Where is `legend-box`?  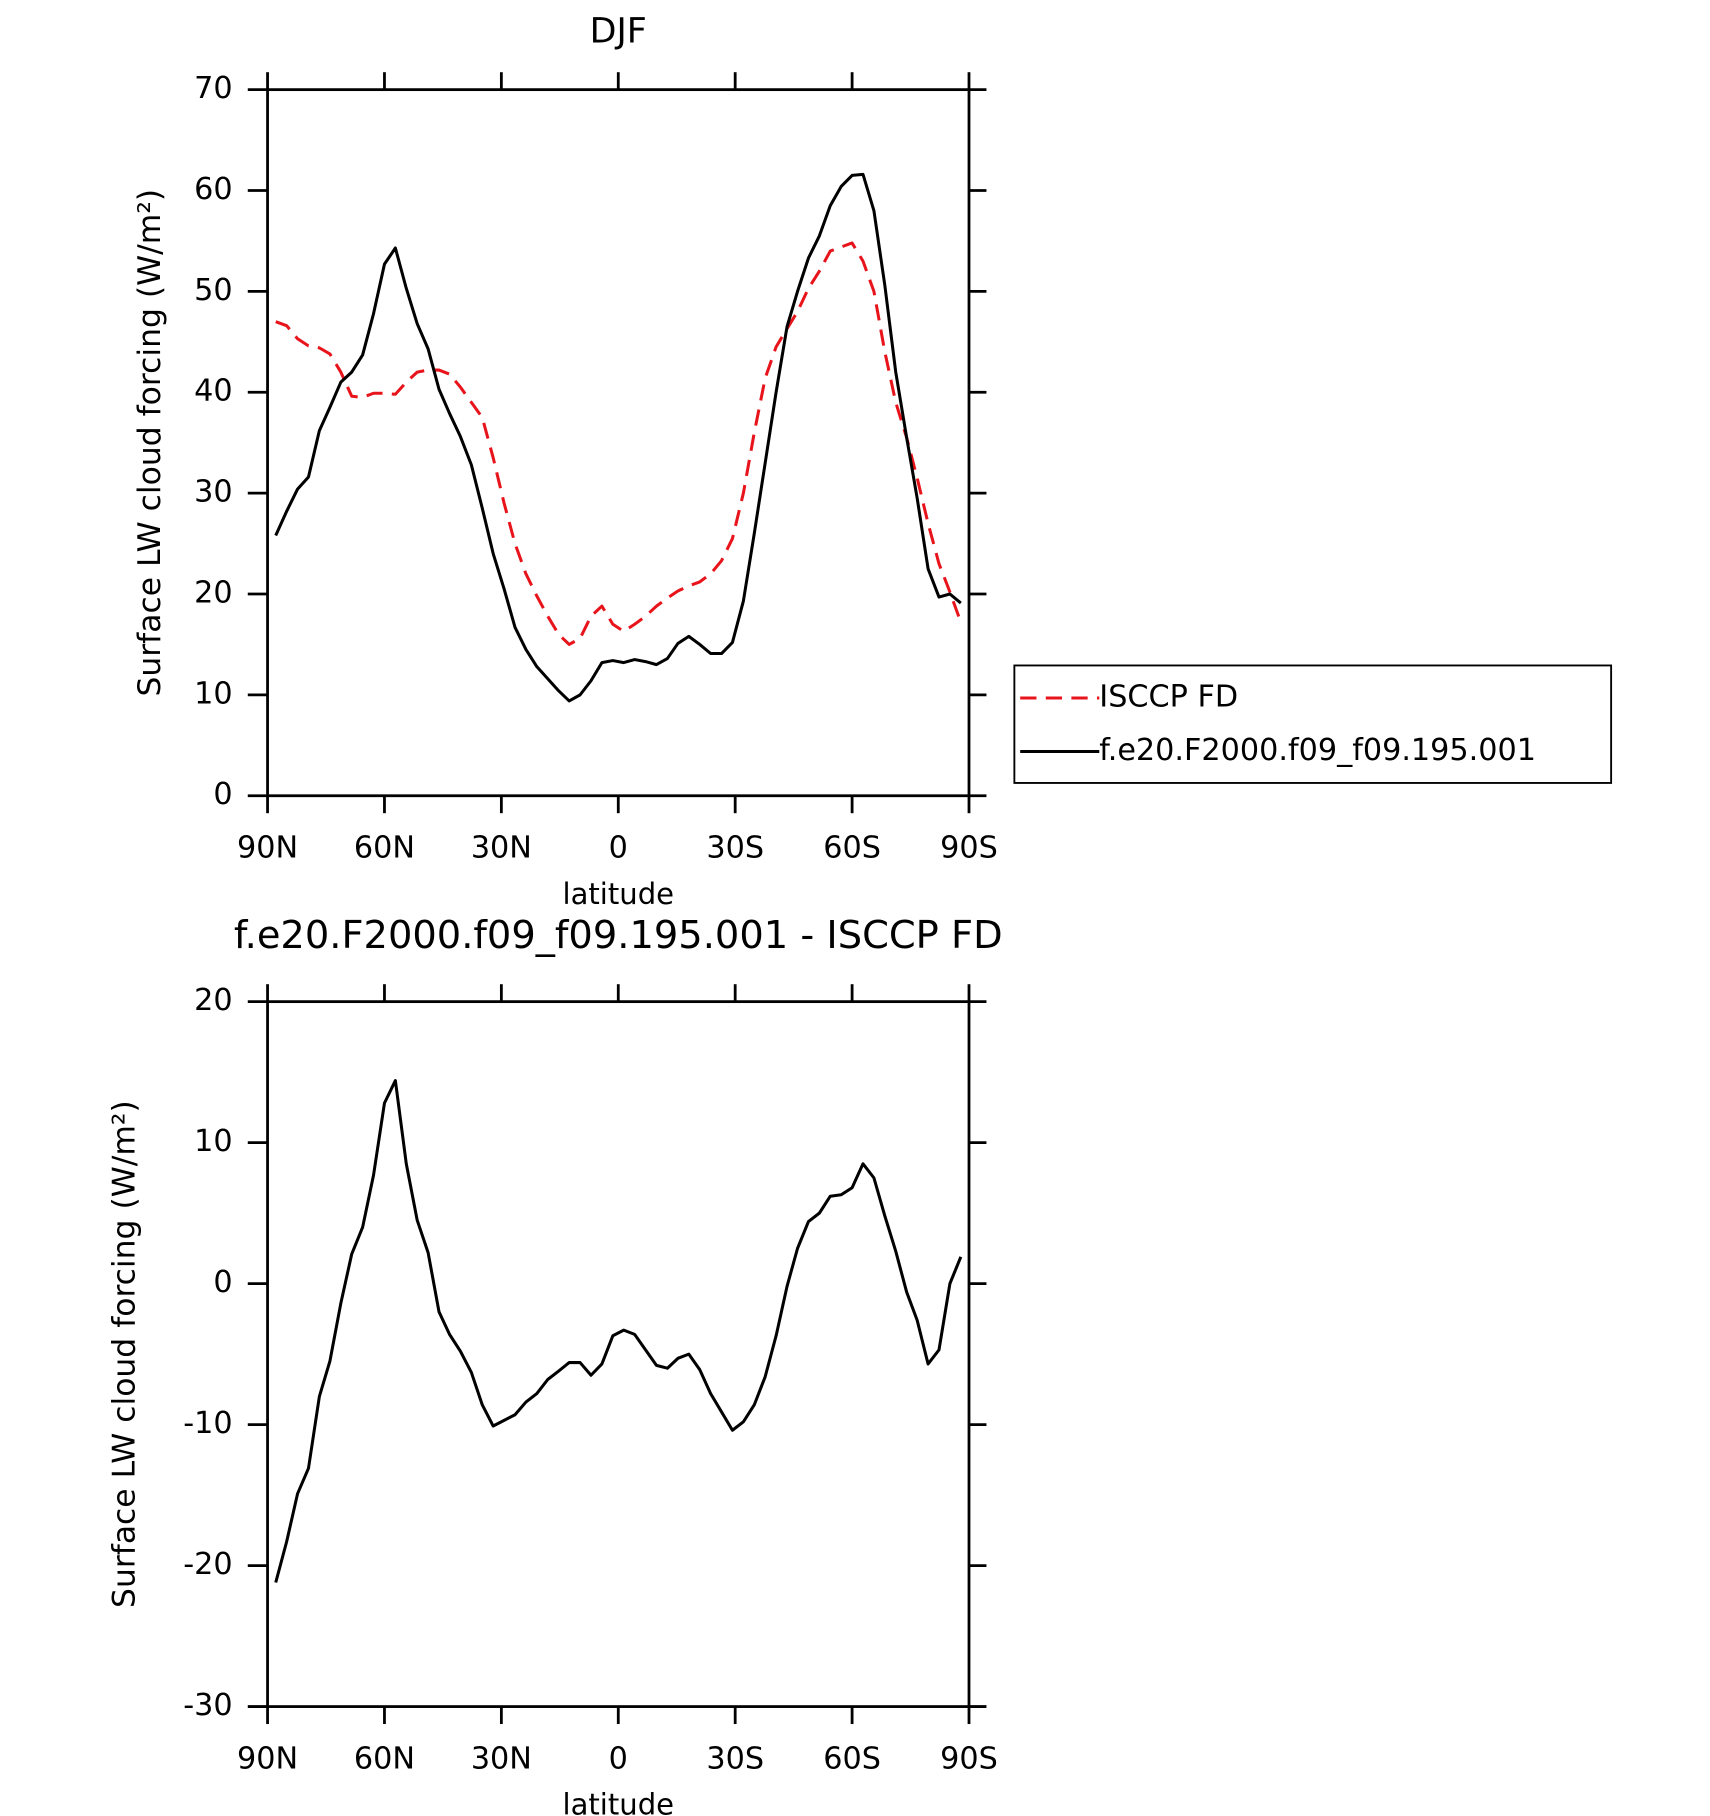
legend-box is located at coordinates (1313, 724).